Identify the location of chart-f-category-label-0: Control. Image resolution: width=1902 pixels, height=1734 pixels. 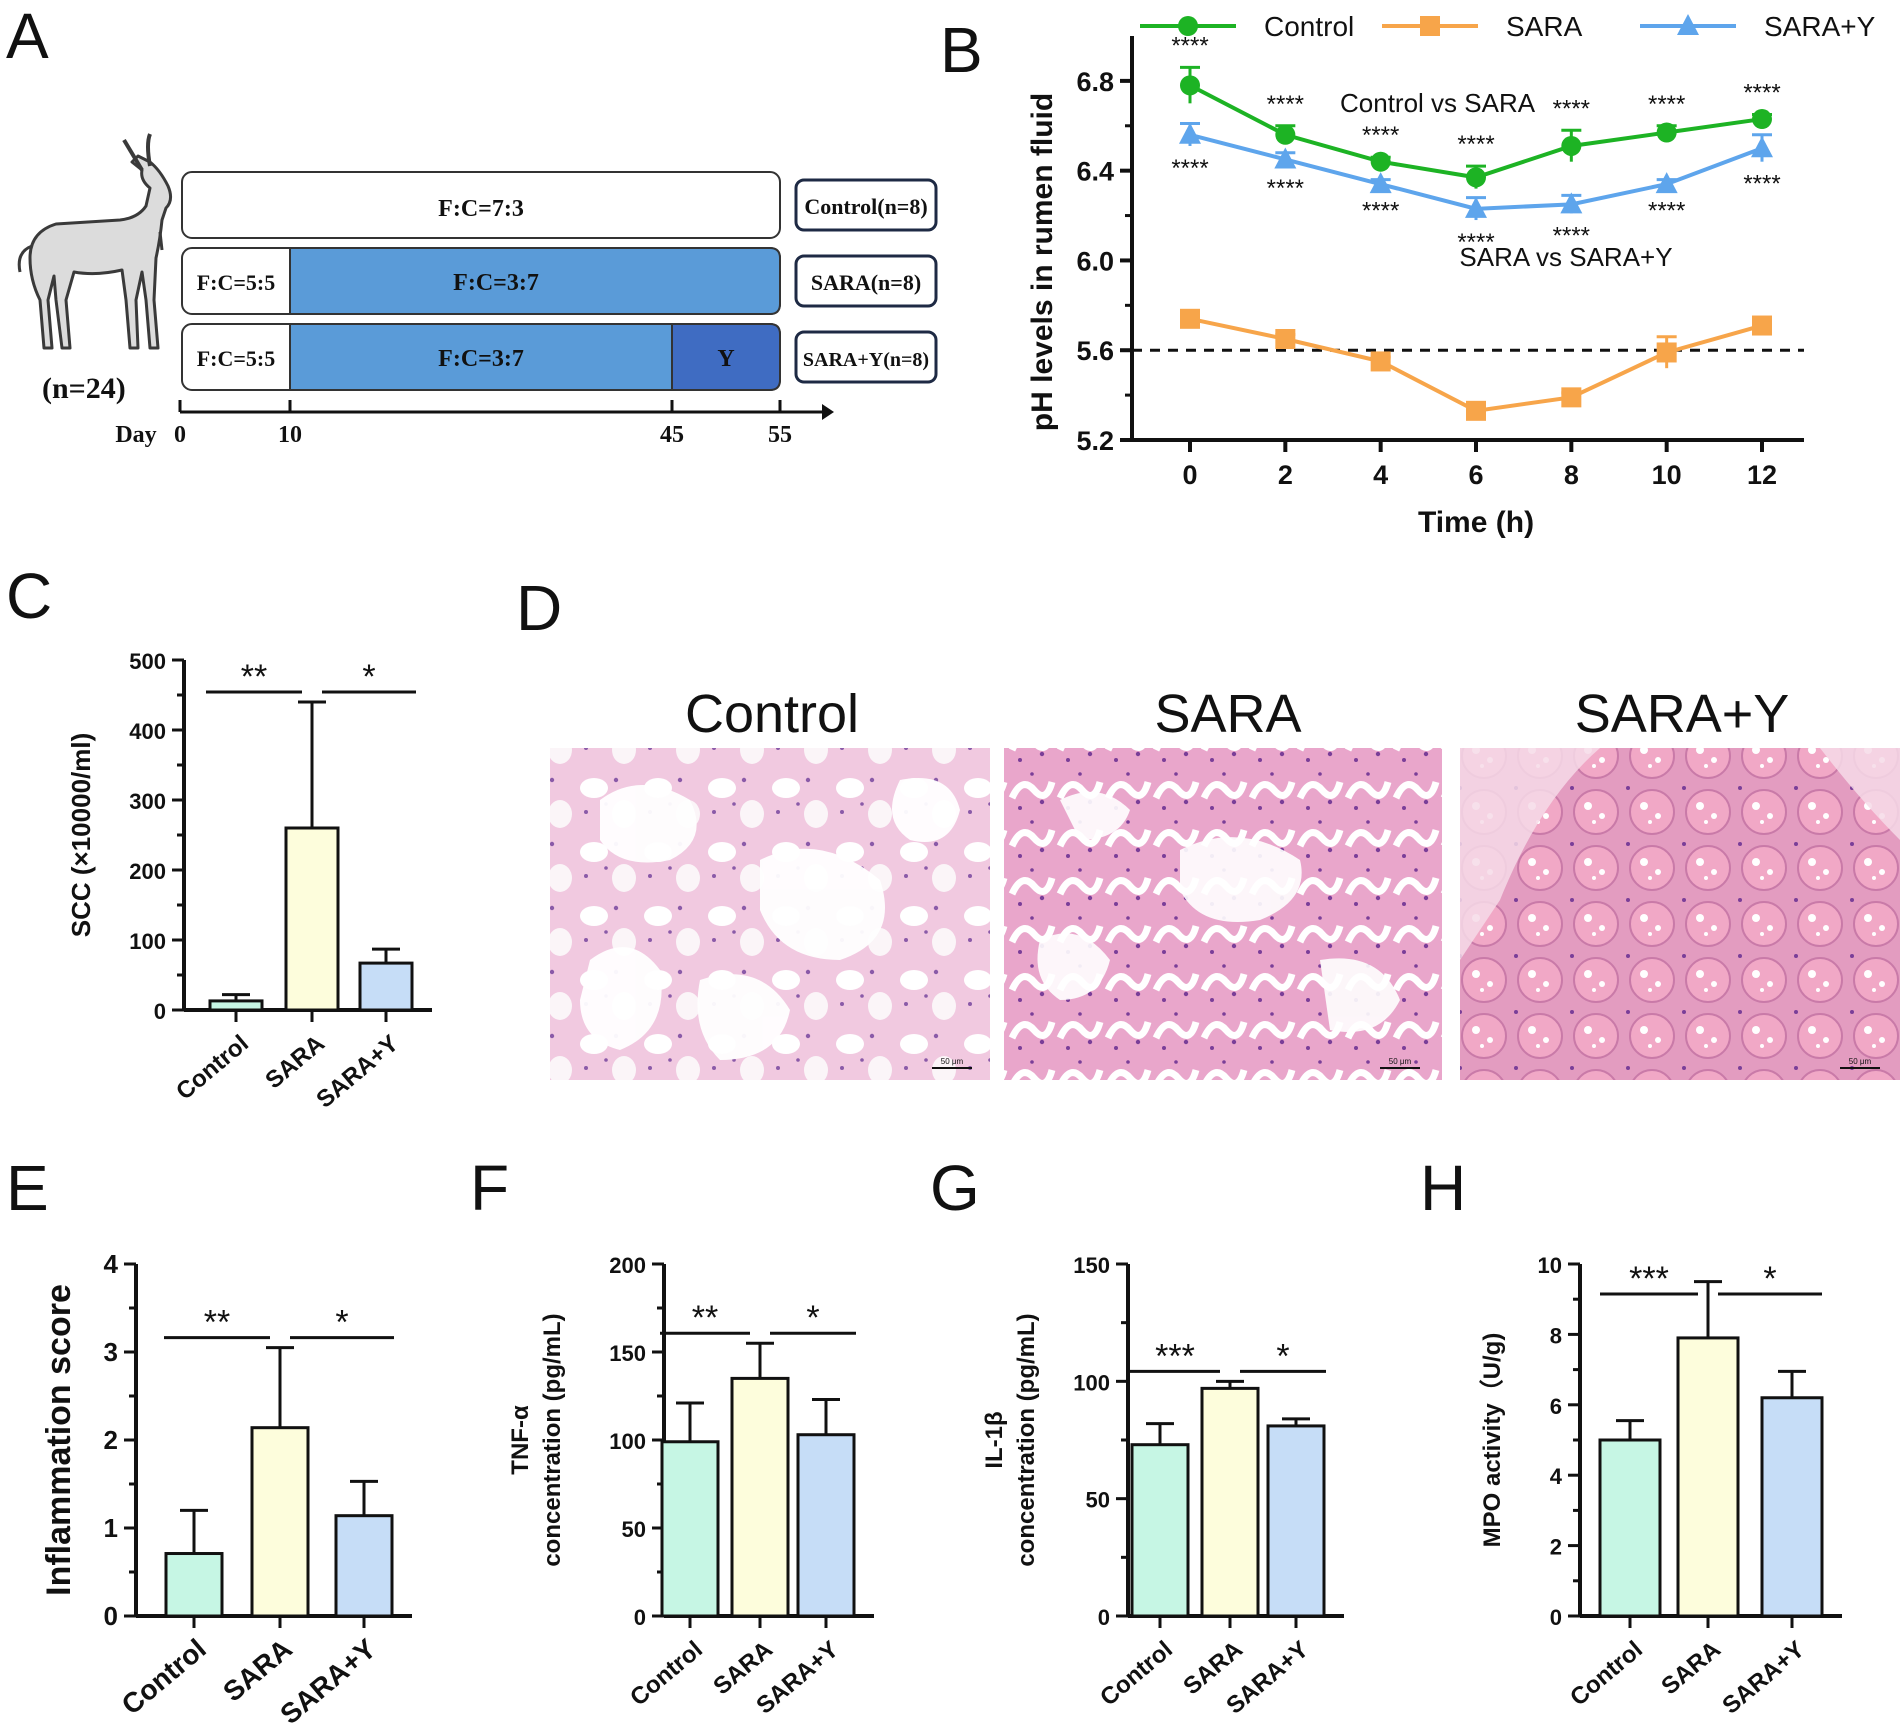
(666, 1674).